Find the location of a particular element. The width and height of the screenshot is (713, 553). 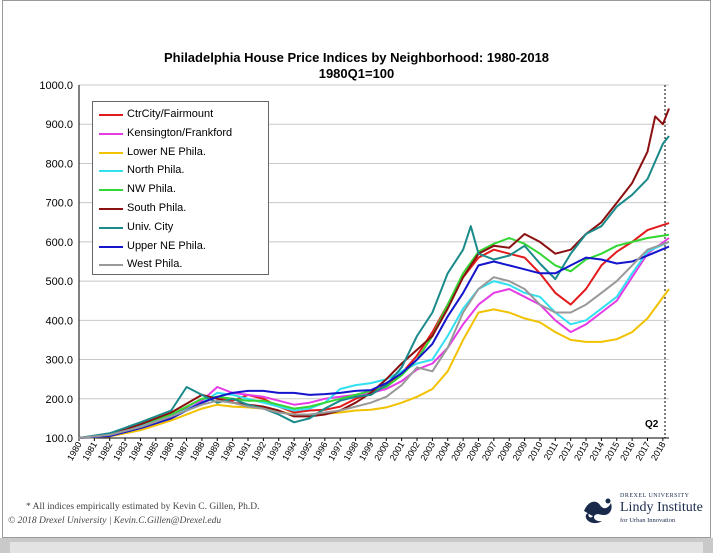

dragon-logo-icon is located at coordinates (598, 511).